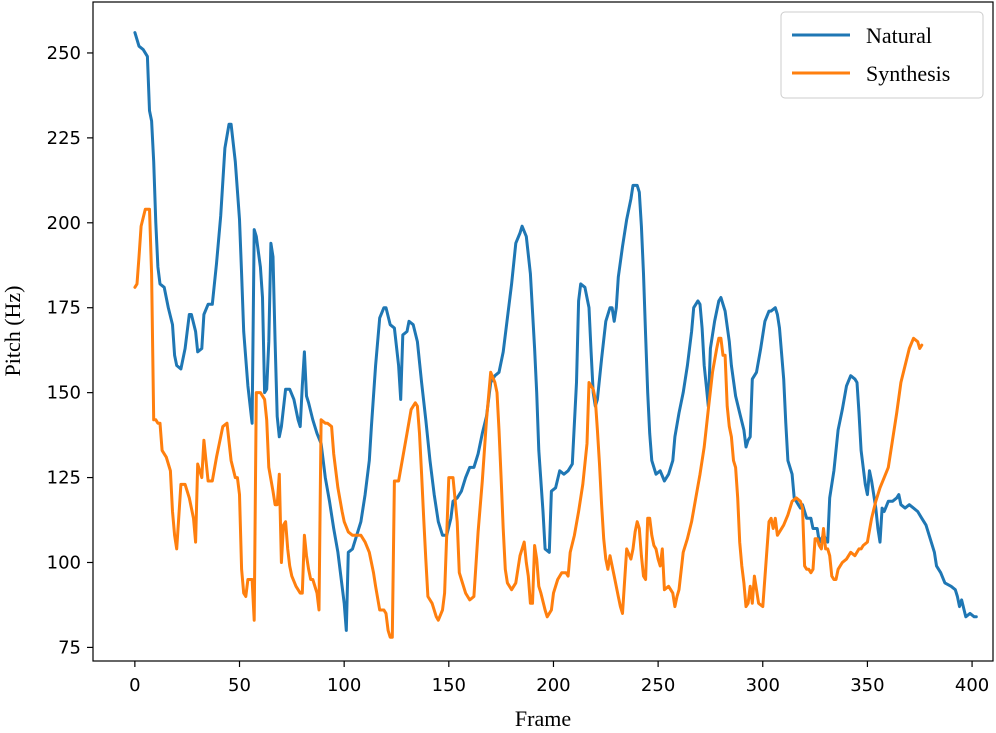 The image size is (996, 733). I want to click on x-tick-label: 350, so click(867, 685).